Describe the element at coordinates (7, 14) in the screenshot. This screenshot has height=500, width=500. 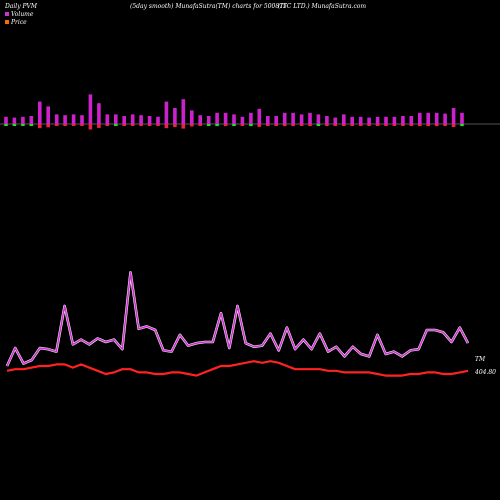
I see `legend-volume-swatch` at that location.